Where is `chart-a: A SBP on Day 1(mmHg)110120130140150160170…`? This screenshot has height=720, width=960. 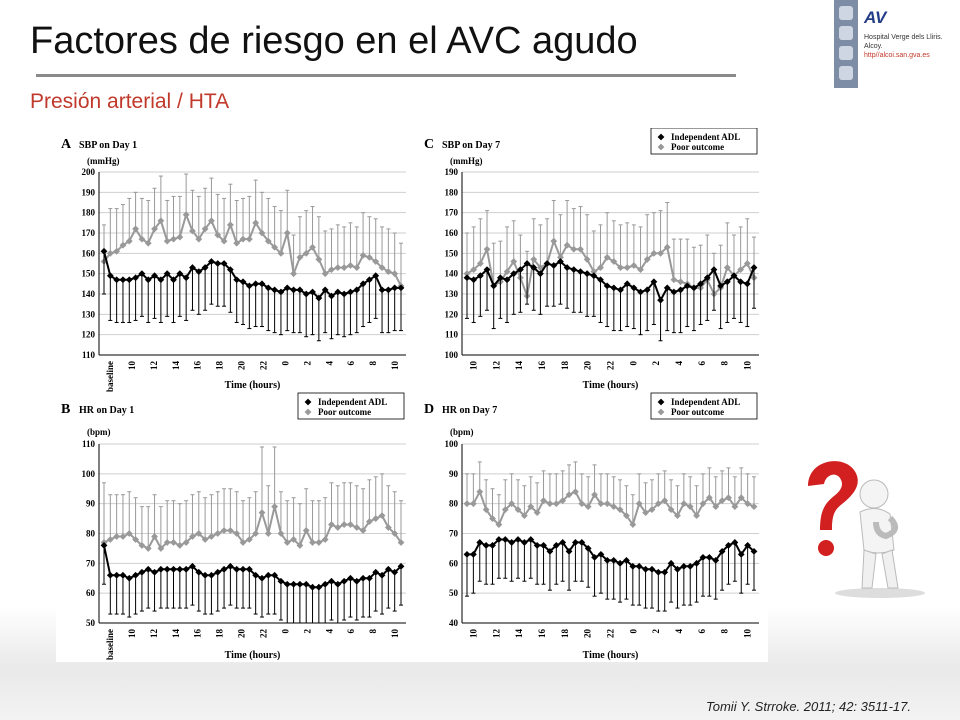 chart-a: A SBP on Day 1(mmHg)110120130140150160170… is located at coordinates (233, 278).